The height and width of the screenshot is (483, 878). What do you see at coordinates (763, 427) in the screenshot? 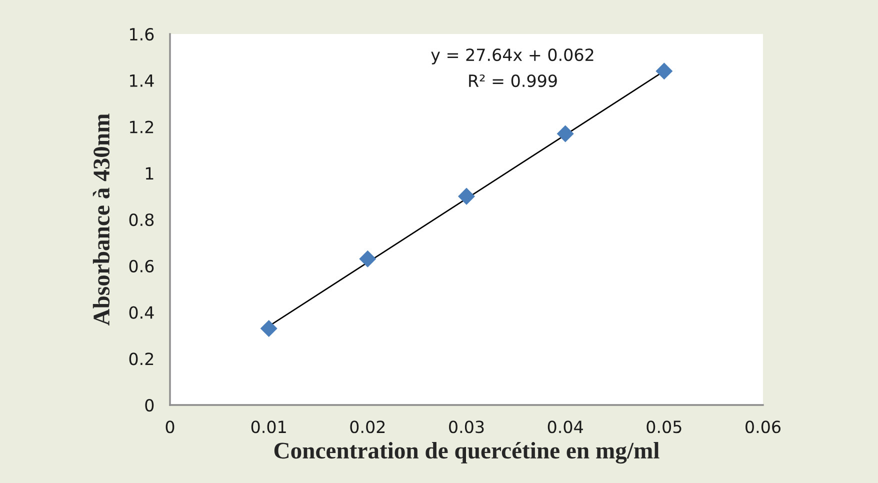
I see `x-tick-label: 0.06` at bounding box center [763, 427].